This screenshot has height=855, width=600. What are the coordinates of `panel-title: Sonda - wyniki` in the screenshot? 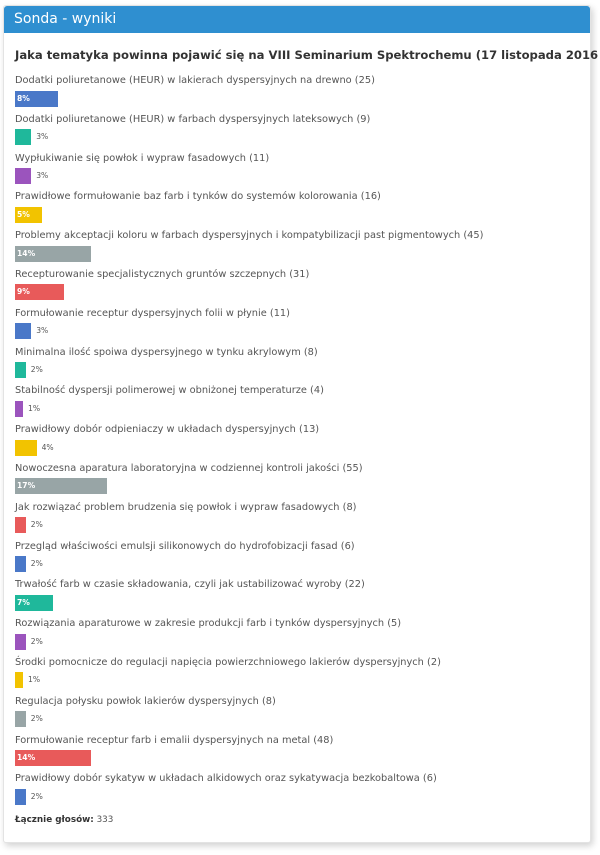 It's located at (297, 19).